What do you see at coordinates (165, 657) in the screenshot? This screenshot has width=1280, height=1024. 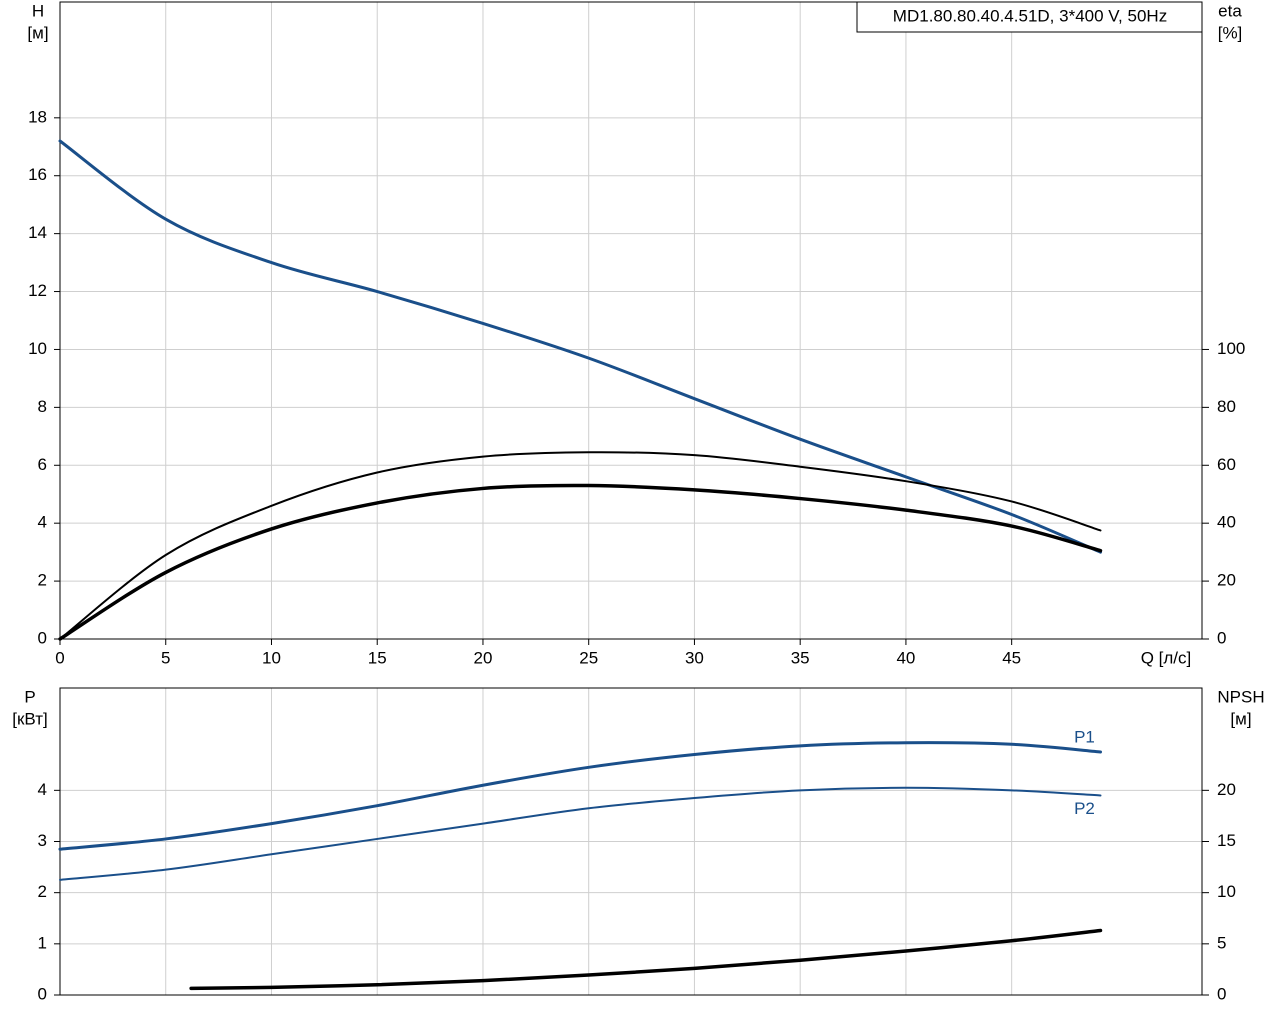 I see `x-tick-label: 5` at bounding box center [165, 657].